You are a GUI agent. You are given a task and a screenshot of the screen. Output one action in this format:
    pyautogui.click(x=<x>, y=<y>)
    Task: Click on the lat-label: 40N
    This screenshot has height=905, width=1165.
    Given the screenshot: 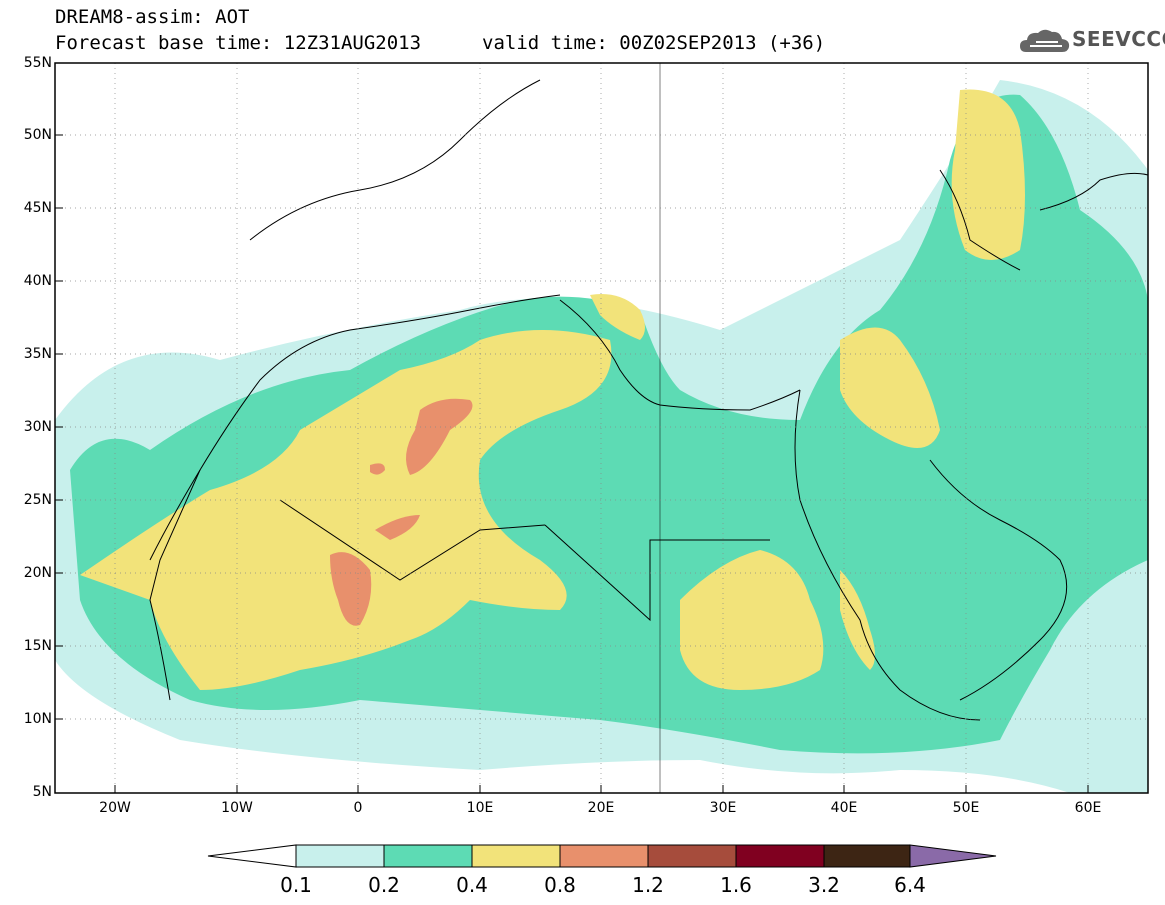 What is the action you would take?
    pyautogui.click(x=37, y=281)
    